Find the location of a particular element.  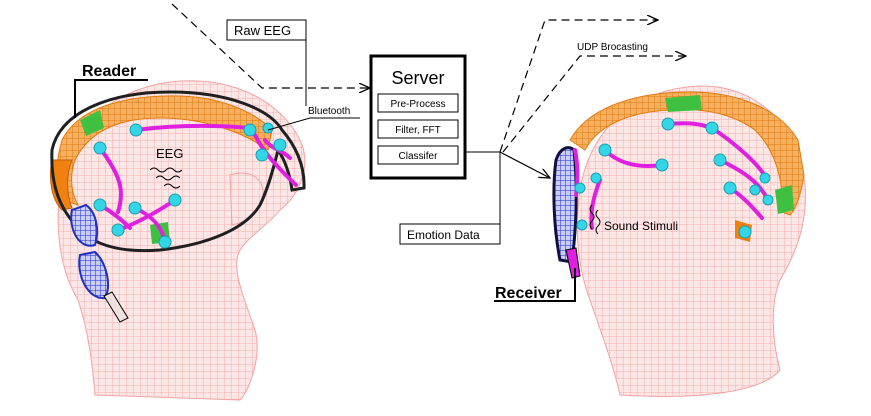

receiver-arrow is located at coordinates (524, 164).